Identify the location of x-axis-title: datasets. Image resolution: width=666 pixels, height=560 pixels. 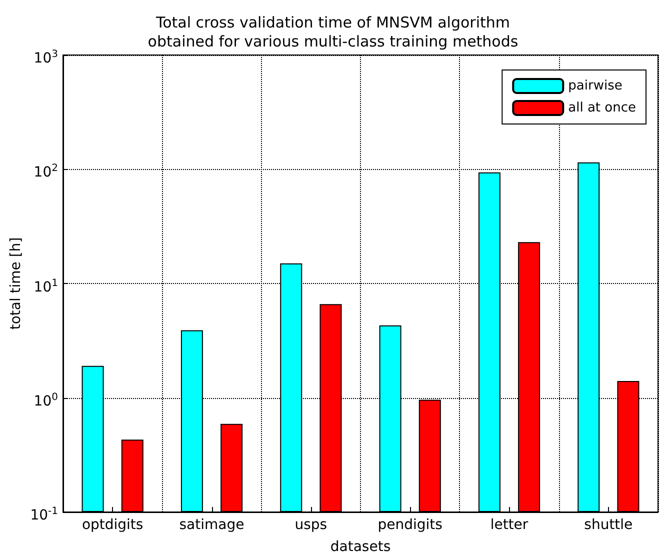
(360, 547).